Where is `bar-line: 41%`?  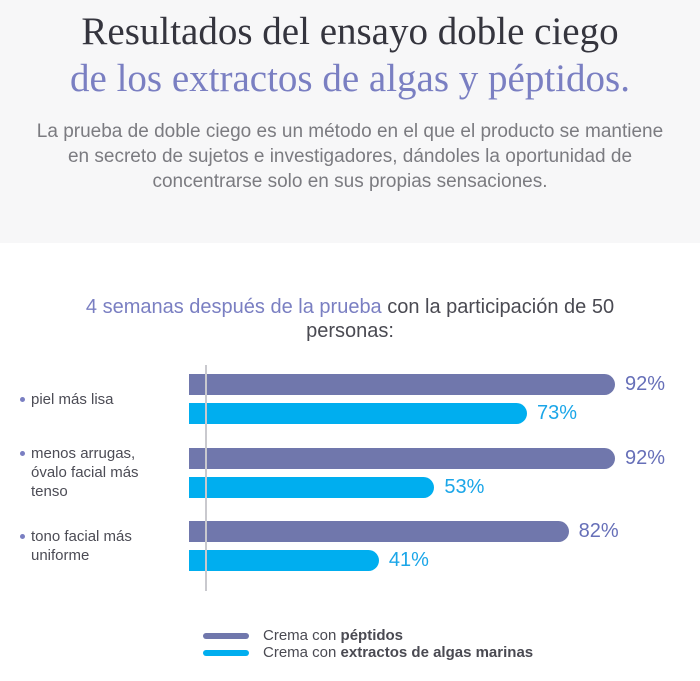
bar-line: 41% is located at coordinates (420, 560).